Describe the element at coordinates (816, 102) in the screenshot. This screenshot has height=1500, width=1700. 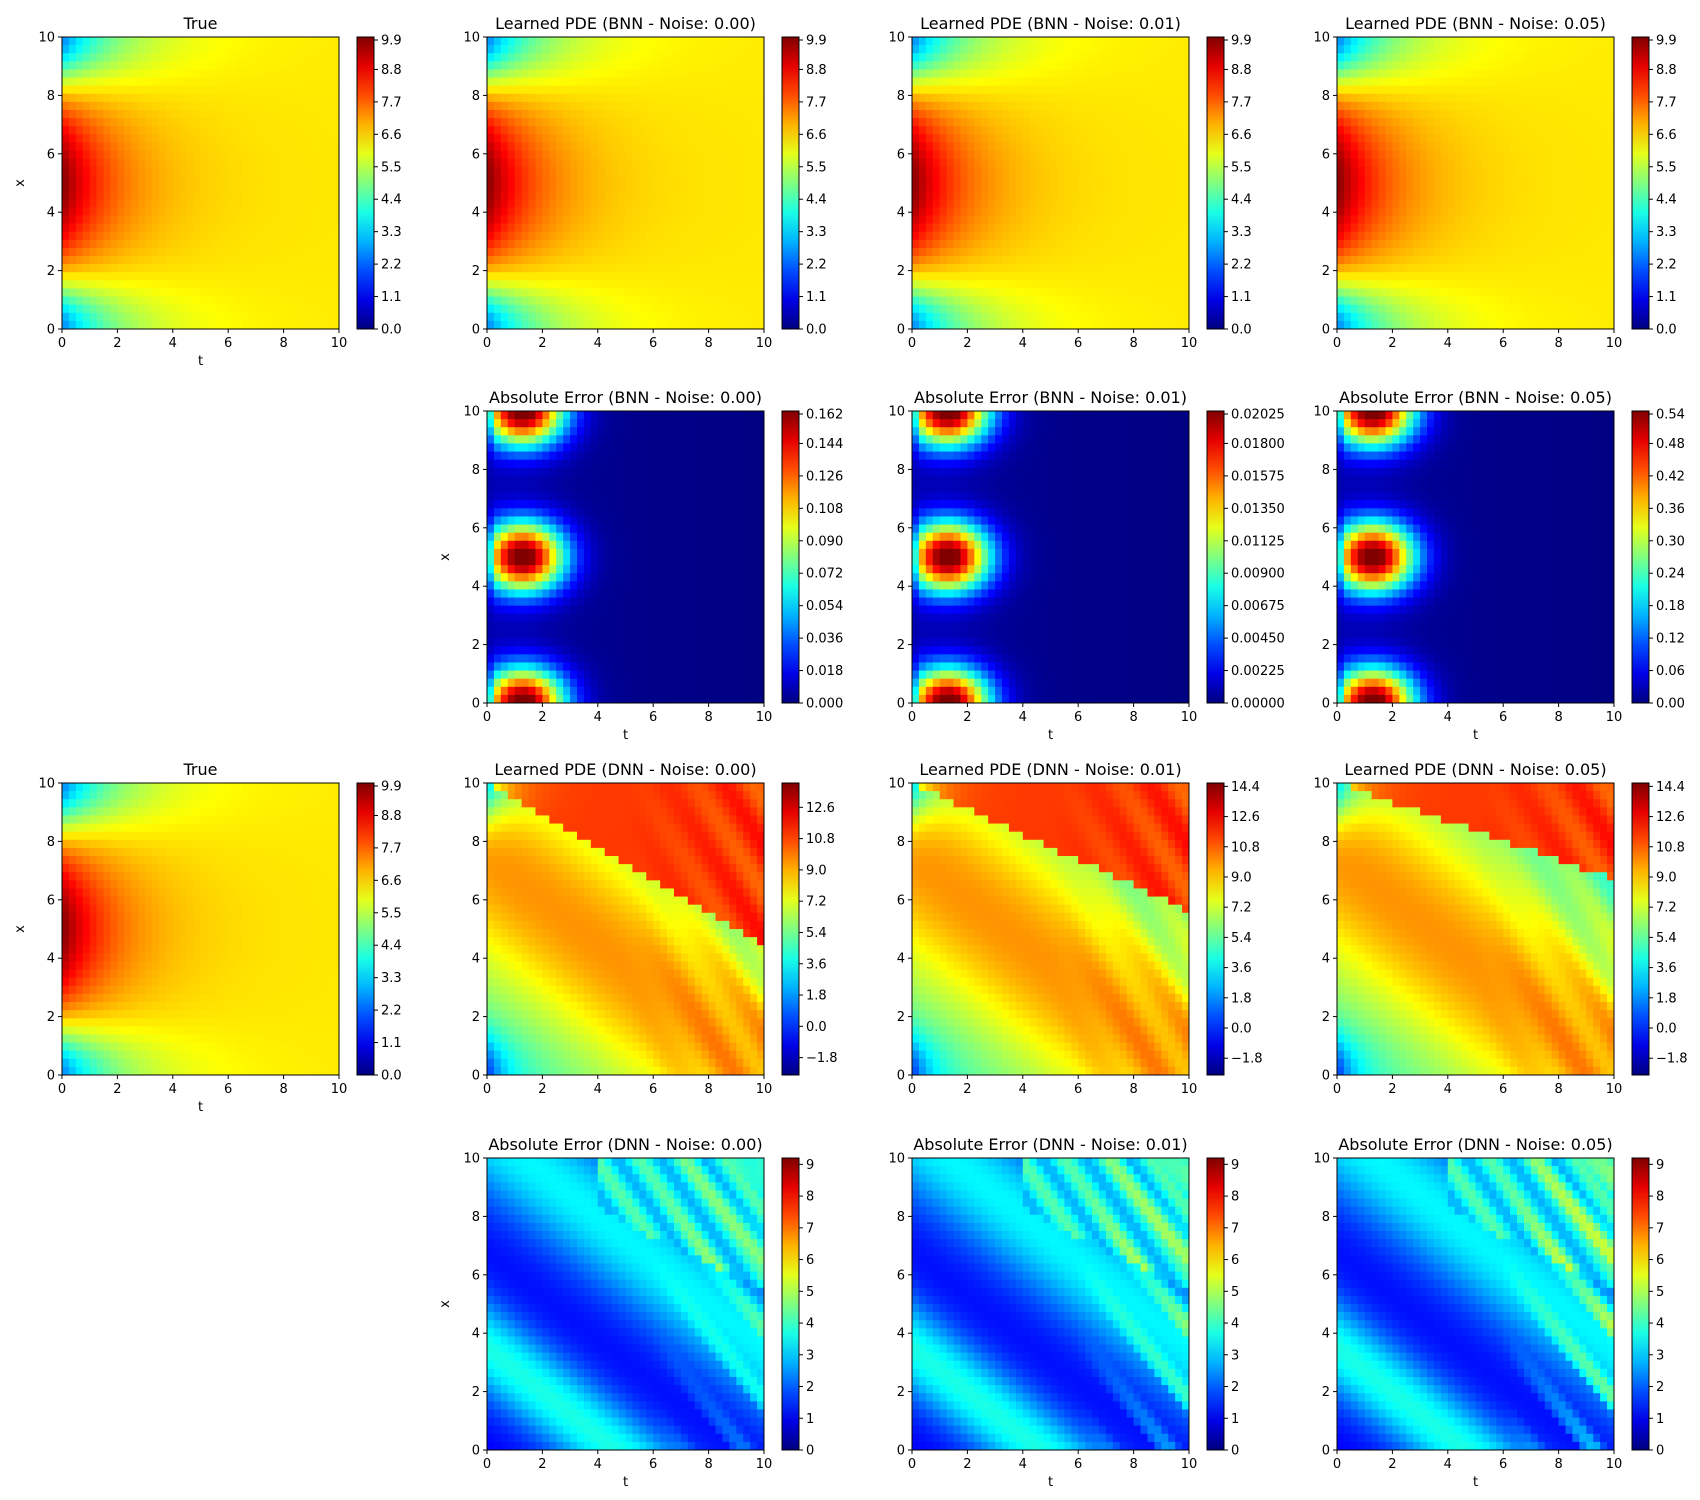
I see `colorbar-tick-label: 7.7` at that location.